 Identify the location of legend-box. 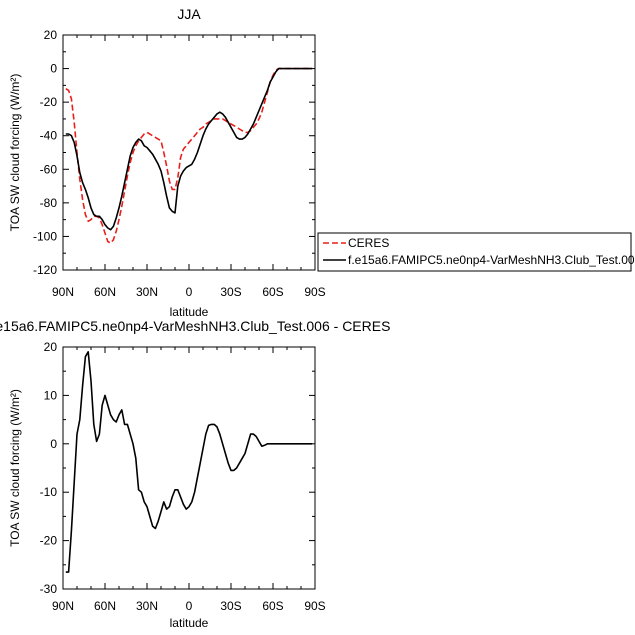
(474, 252).